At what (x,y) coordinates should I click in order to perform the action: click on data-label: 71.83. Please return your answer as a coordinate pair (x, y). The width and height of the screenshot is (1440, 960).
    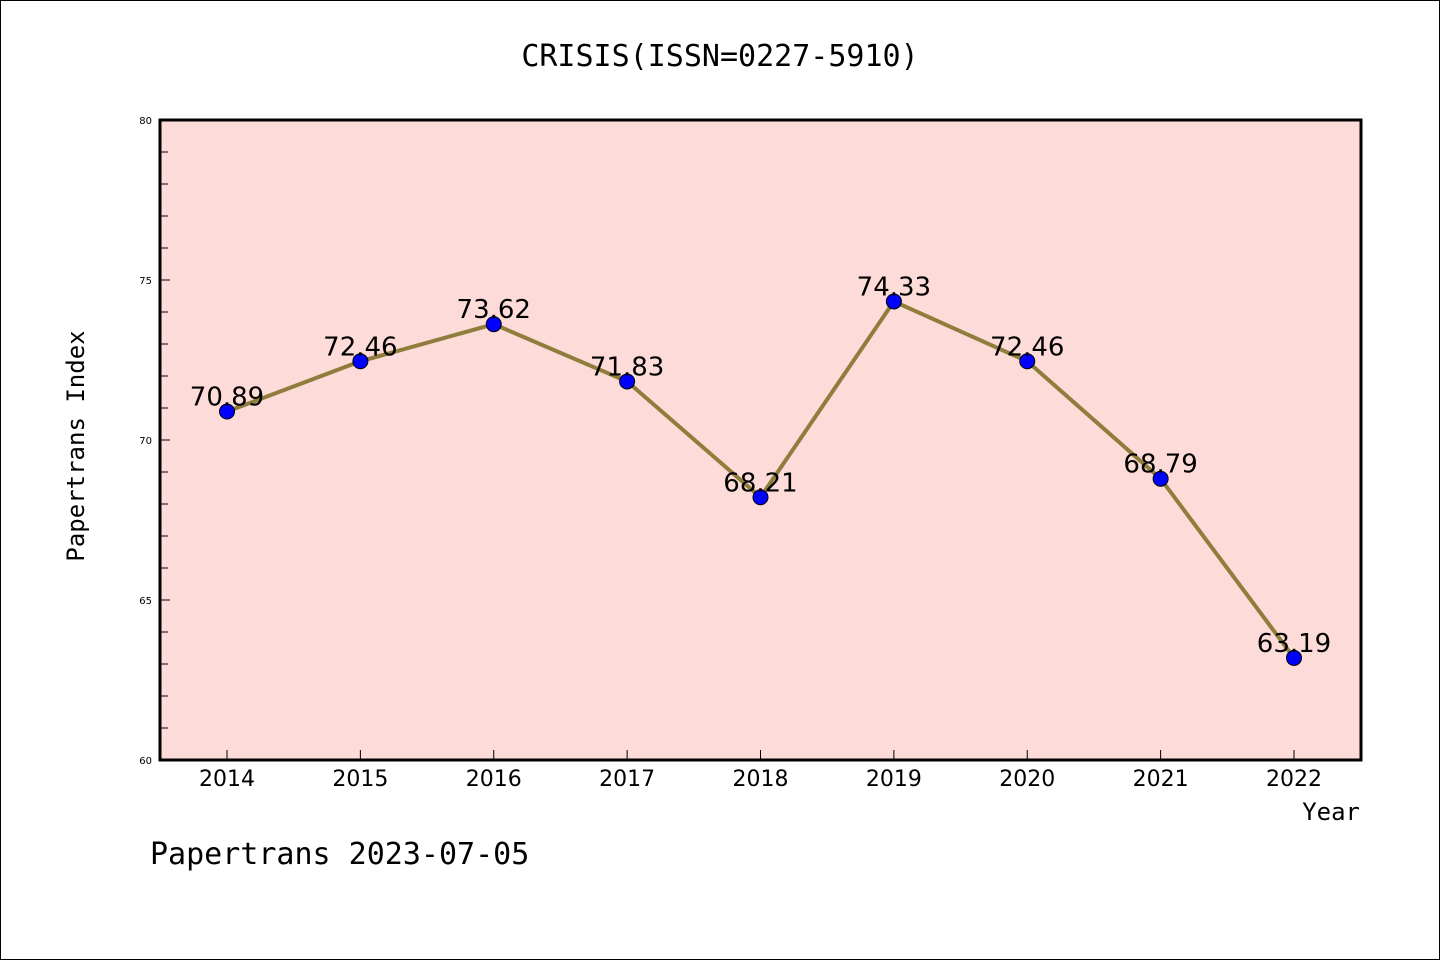
    Looking at the image, I should click on (627, 367).